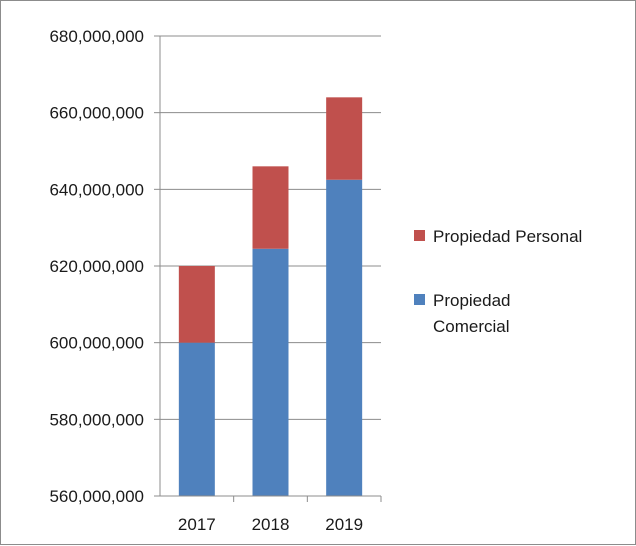  I want to click on x-tick-label: 2018, so click(271, 524).